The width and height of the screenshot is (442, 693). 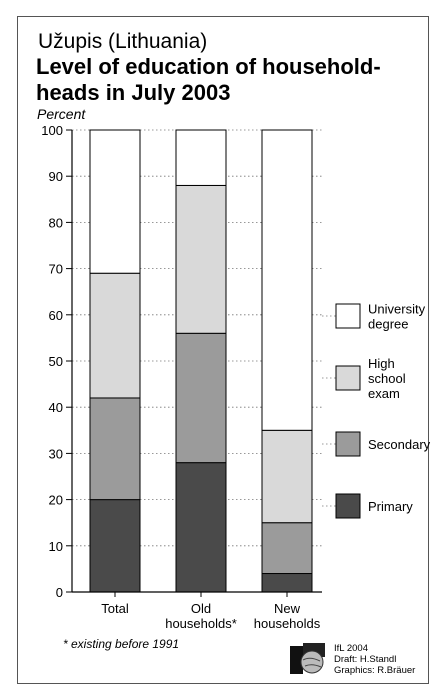 I want to click on x-tick-label: New, so click(x=287, y=608).